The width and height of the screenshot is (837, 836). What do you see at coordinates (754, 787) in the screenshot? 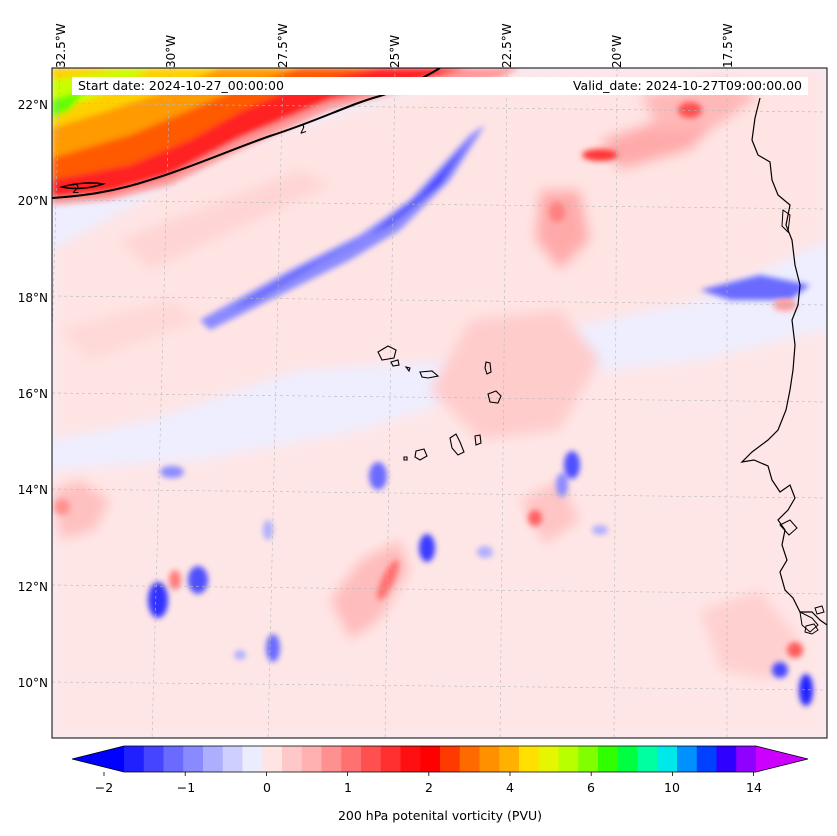
I see `colorbar-tick-label: 14` at bounding box center [754, 787].